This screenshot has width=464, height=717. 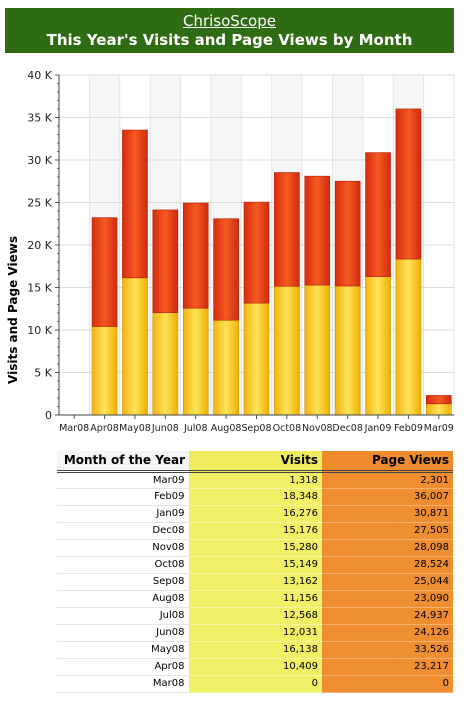 I want to click on cell-visits: 16,276, so click(x=255, y=514).